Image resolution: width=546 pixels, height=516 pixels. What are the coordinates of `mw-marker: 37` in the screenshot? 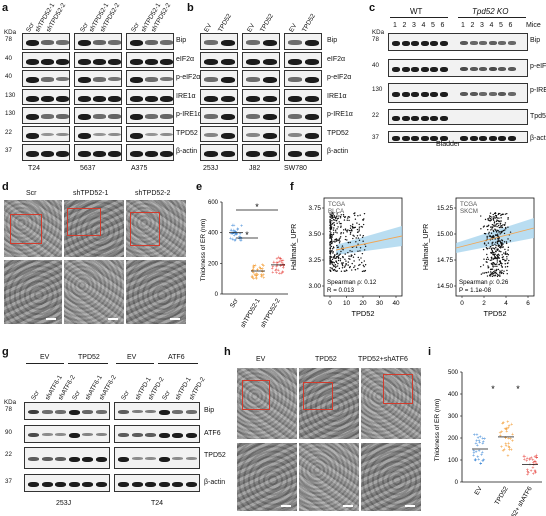 It's located at (8, 481).